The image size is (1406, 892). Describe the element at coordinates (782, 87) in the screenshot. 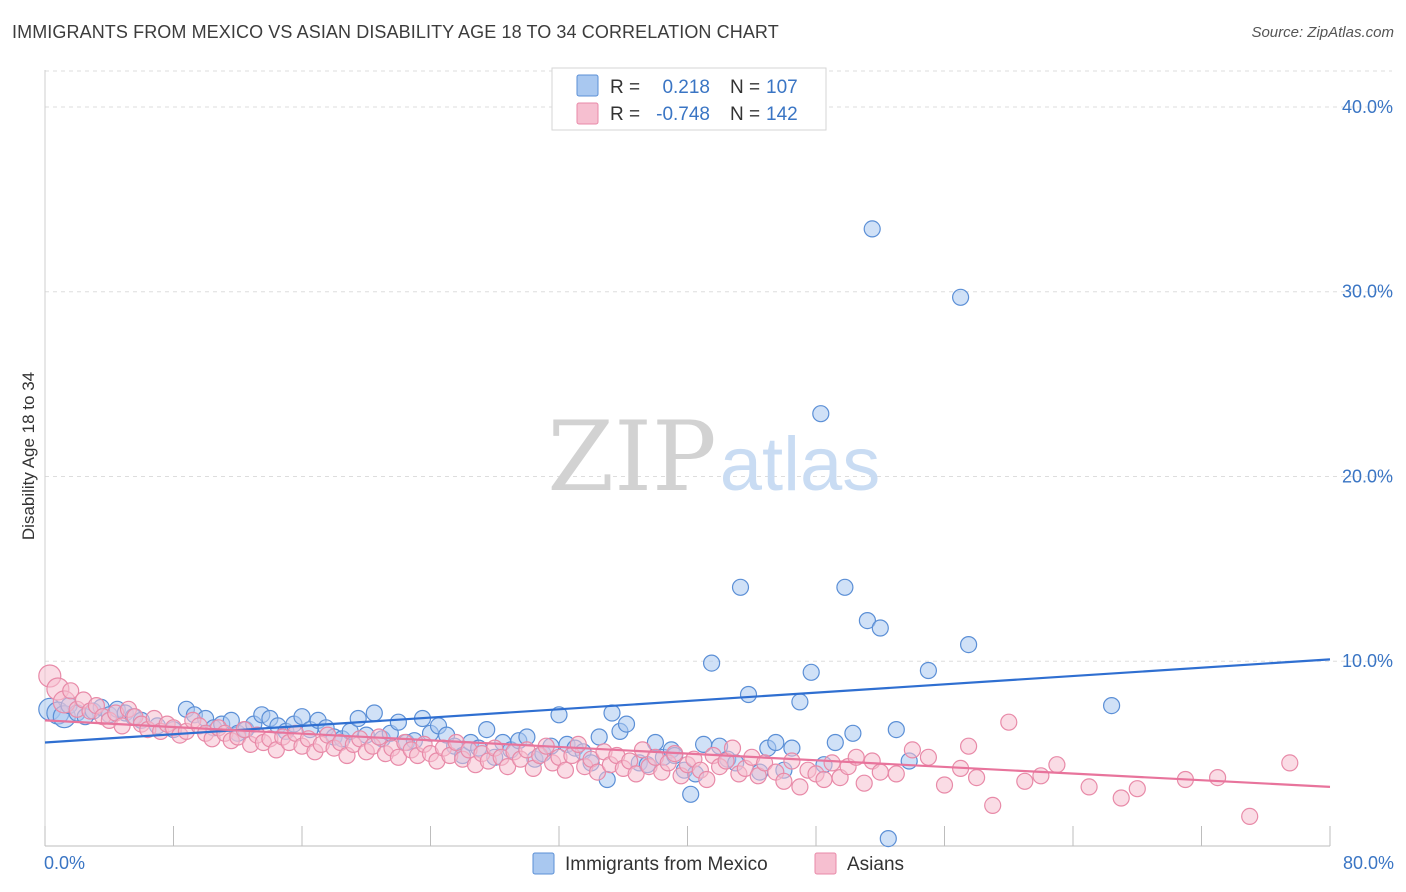

I see `legend-n-value: 107` at that location.